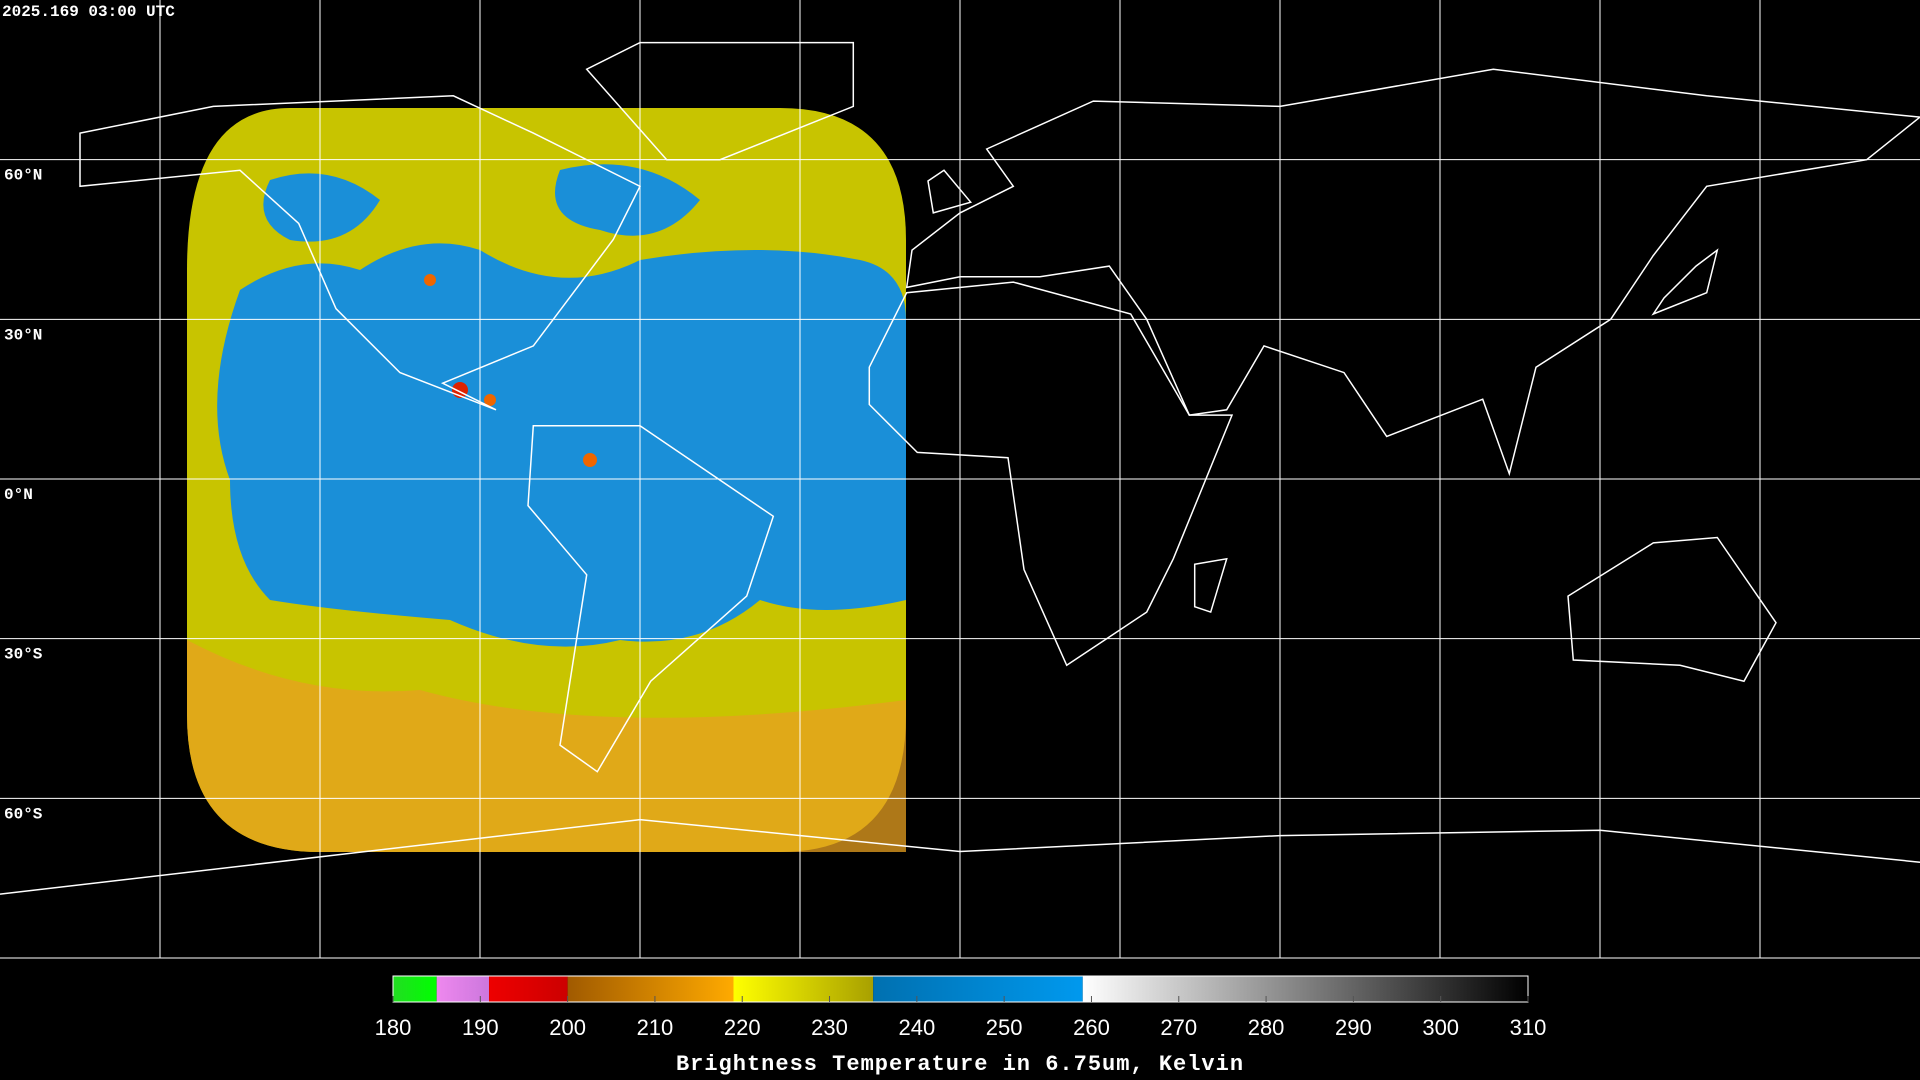 This screenshot has width=1920, height=1080. Describe the element at coordinates (916, 1027) in the screenshot. I see `colorbar-tick-label: 240` at that location.